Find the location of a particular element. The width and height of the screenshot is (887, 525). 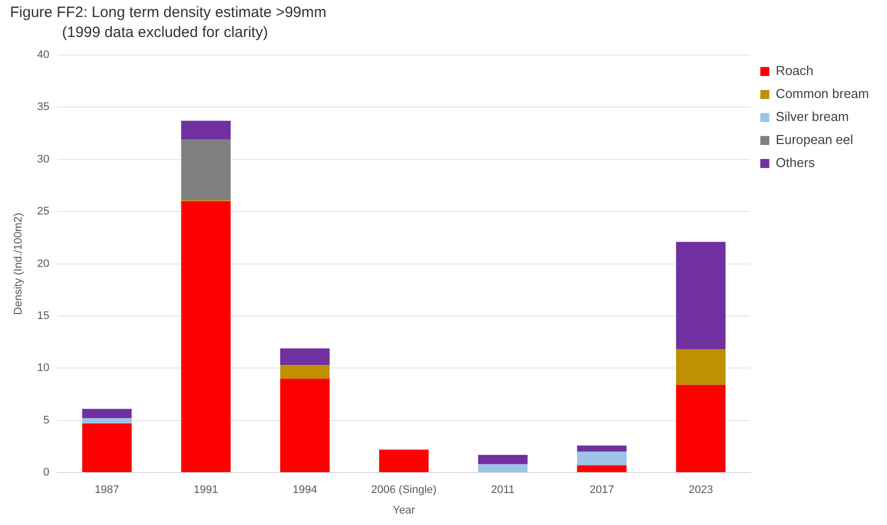

legend-label: Roach is located at coordinates (795, 70).